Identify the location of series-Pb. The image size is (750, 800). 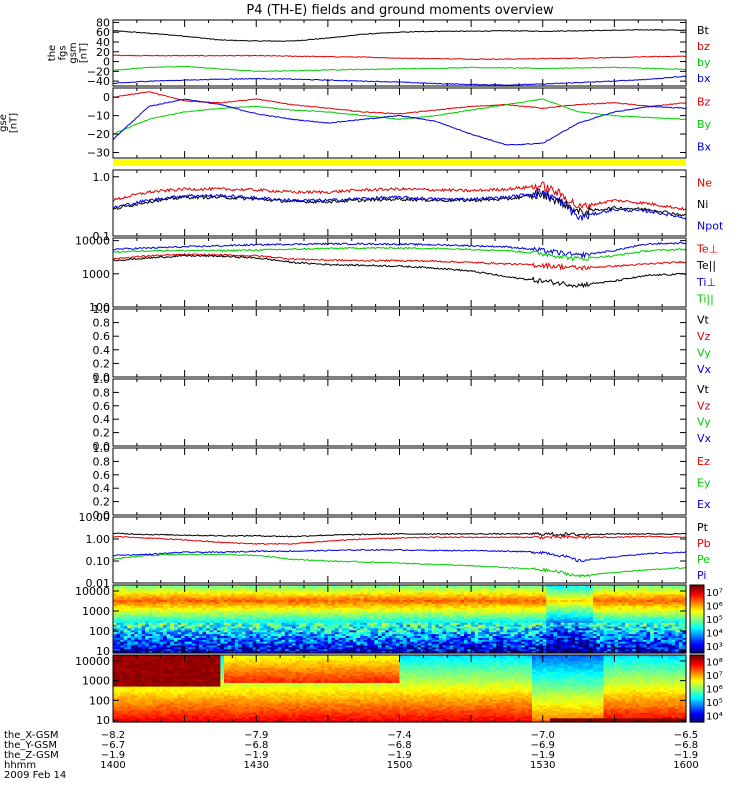
(399, 540).